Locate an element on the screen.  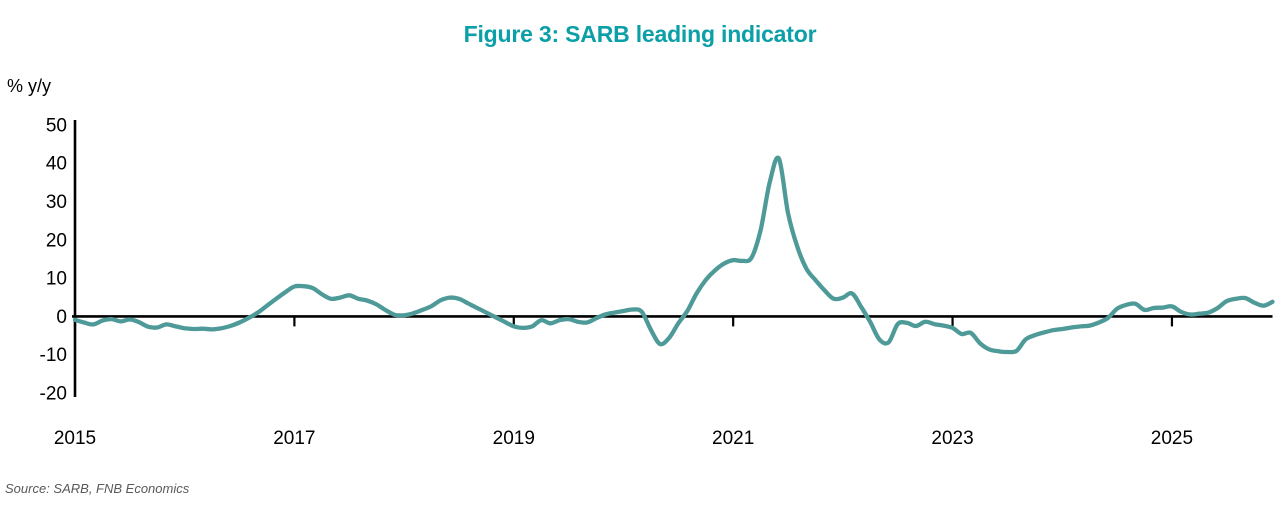
y-tick-label: 20 is located at coordinates (56, 240).